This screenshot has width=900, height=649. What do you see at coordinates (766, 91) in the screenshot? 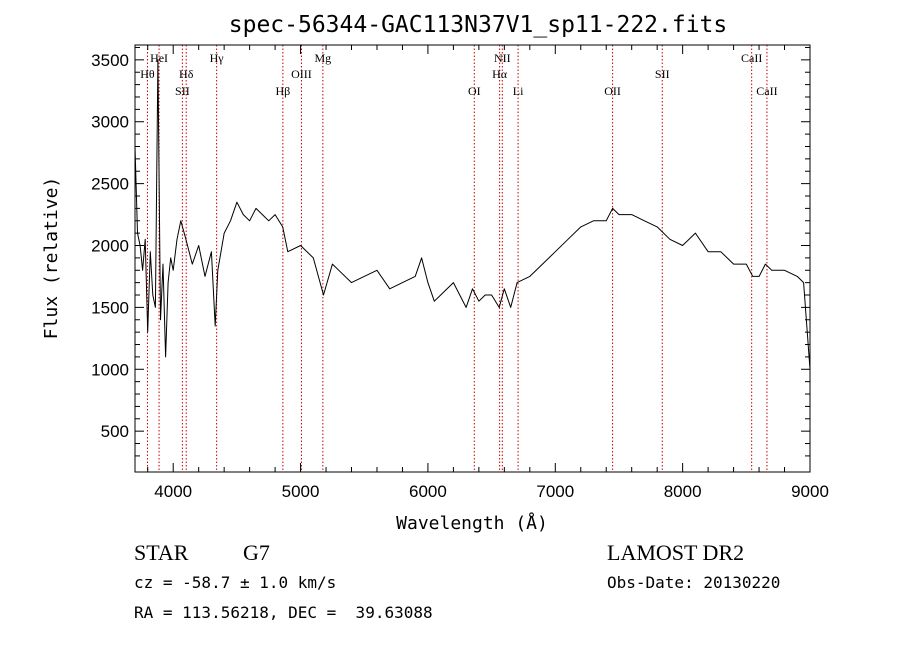
I see `line-label-15: CaII` at bounding box center [766, 91].